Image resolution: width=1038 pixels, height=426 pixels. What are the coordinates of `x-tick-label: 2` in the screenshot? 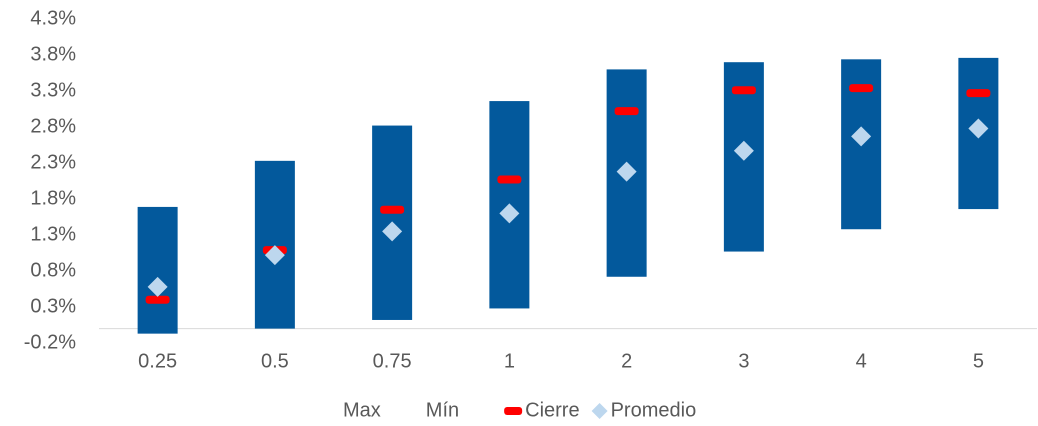 It's located at (626, 361).